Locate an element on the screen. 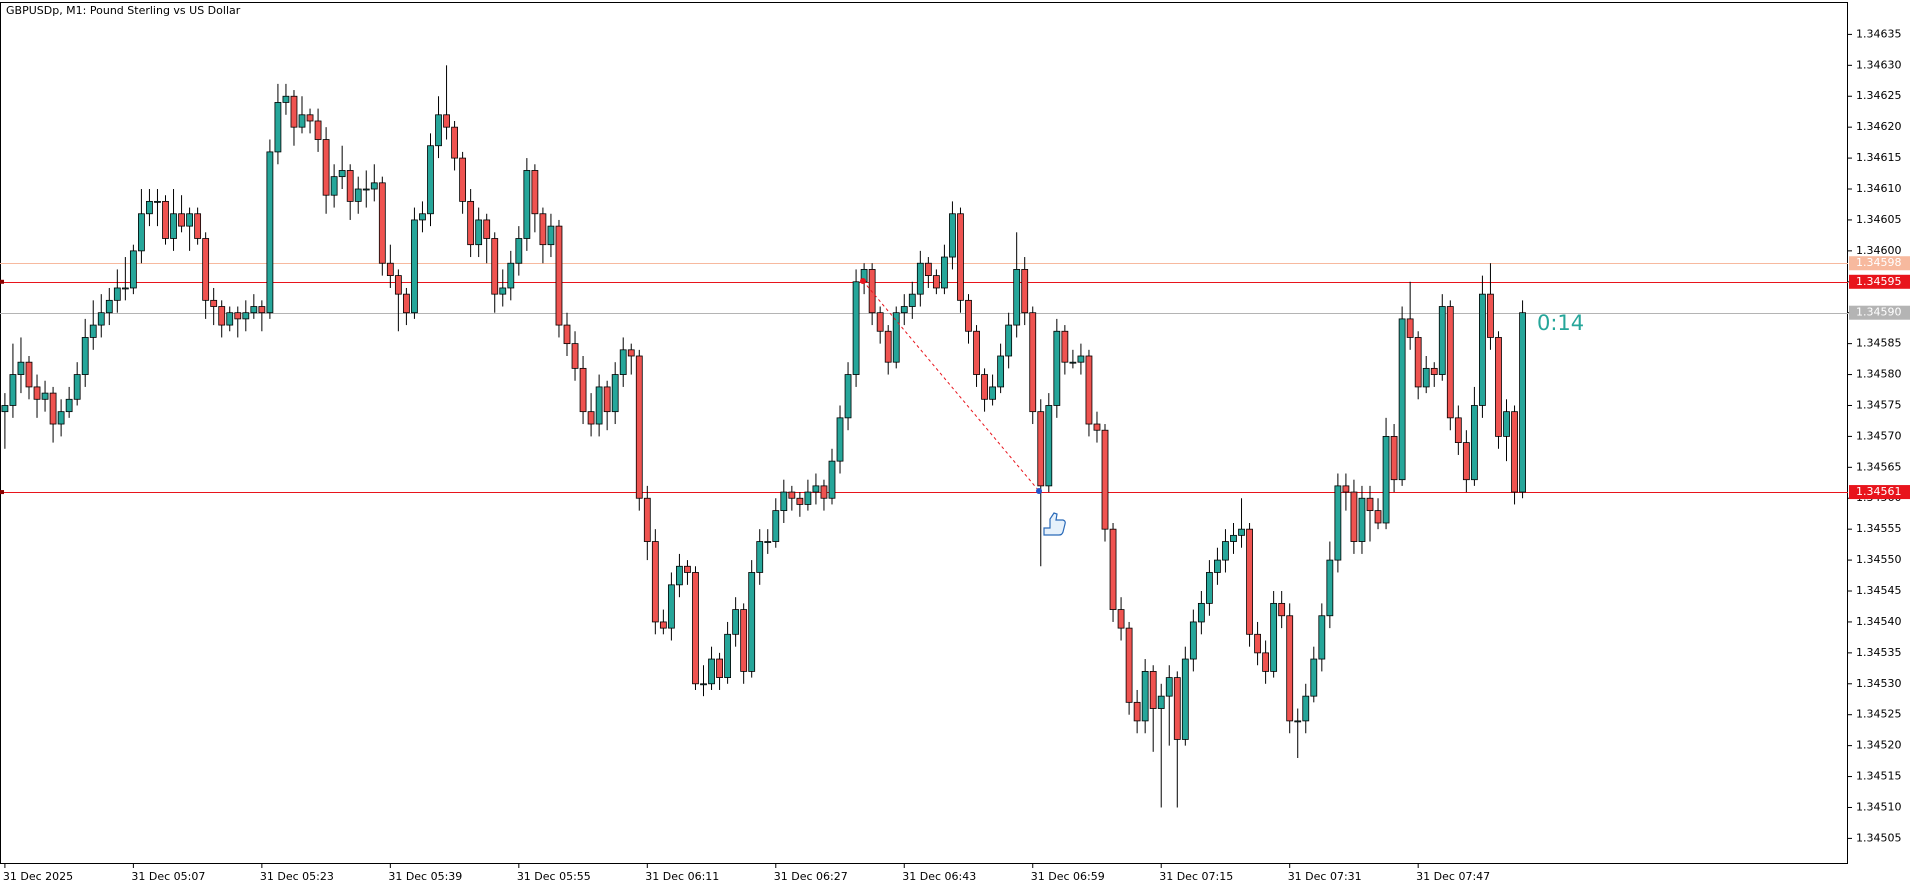 The width and height of the screenshot is (1910, 885). y-tick-label: 1.34530 is located at coordinates (1879, 683).